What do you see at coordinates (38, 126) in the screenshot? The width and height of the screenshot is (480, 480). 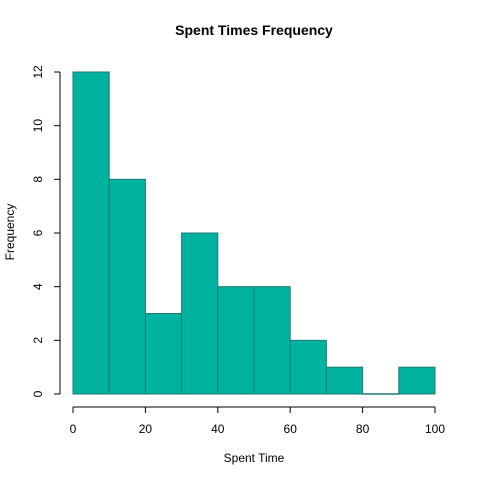 I see `y-tick-label-5: 10` at bounding box center [38, 126].